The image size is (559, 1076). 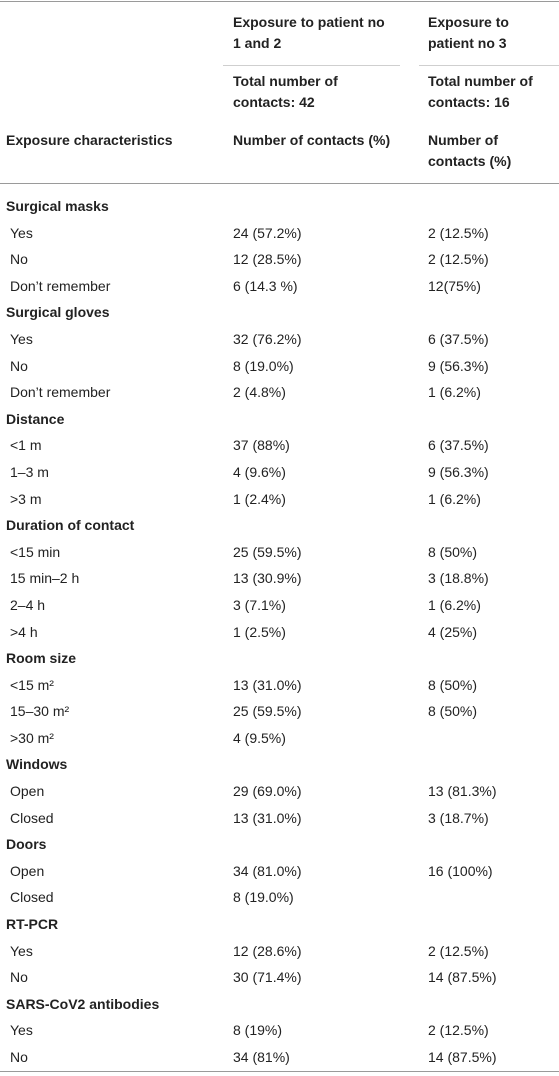 I want to click on contacts-patients-1-2: 2 (4.8%), so click(x=259, y=392).